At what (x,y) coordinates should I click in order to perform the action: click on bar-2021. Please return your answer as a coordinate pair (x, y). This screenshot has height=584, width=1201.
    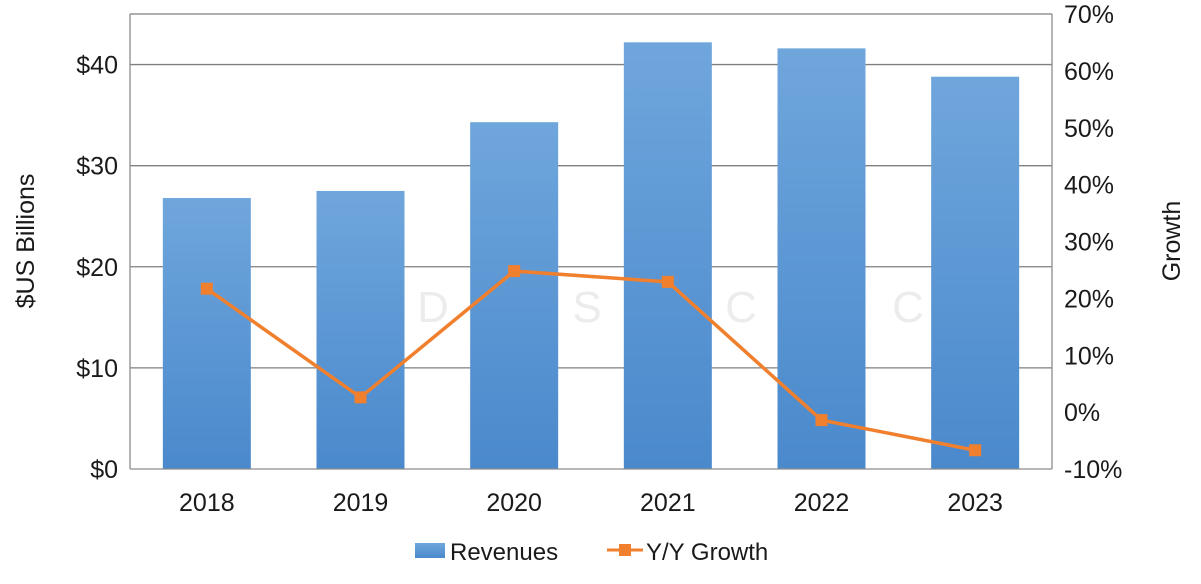
    Looking at the image, I should click on (667, 256).